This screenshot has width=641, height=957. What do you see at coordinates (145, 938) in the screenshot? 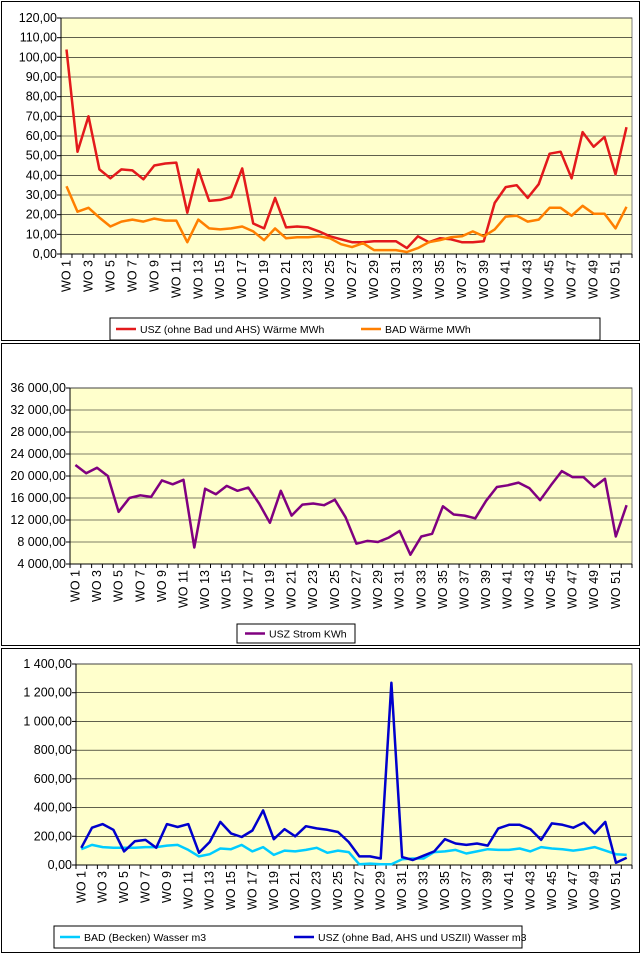
I see `legend-label: BAD (Becken) Wasser m3` at bounding box center [145, 938].